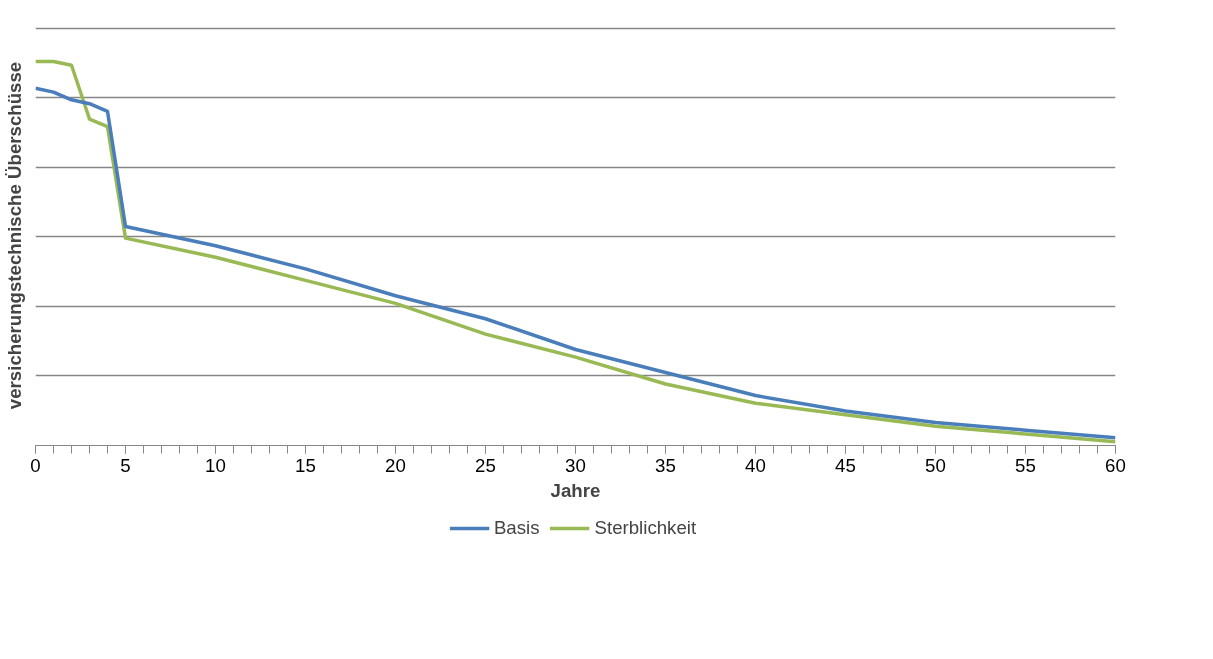 This screenshot has height=659, width=1213. Describe the element at coordinates (575, 465) in the screenshot. I see `x-tick-label: 30` at that location.